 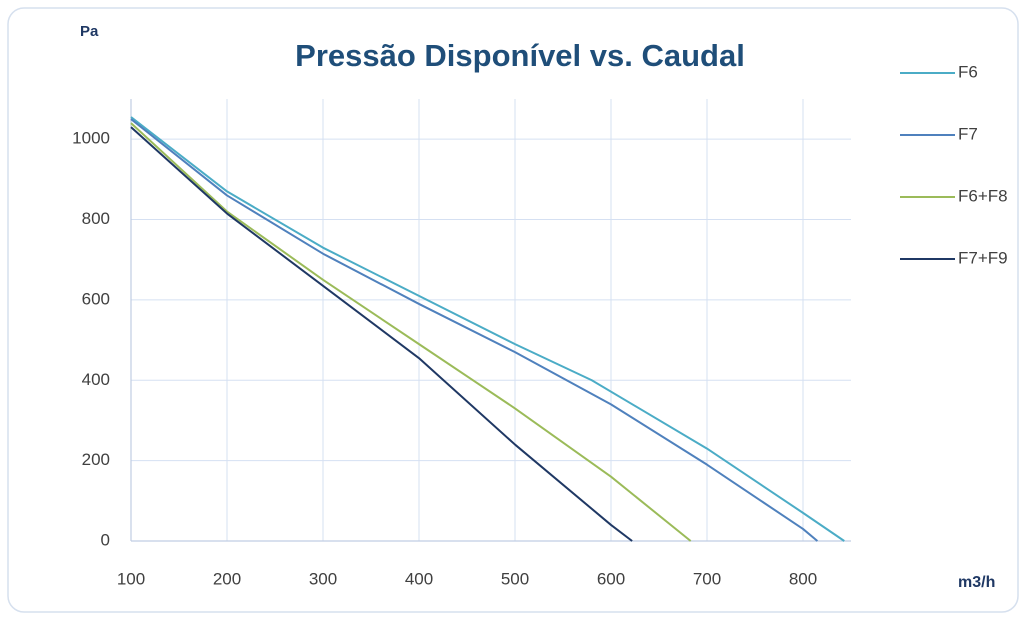 I want to click on y-tick-label: 200, so click(x=96, y=459).